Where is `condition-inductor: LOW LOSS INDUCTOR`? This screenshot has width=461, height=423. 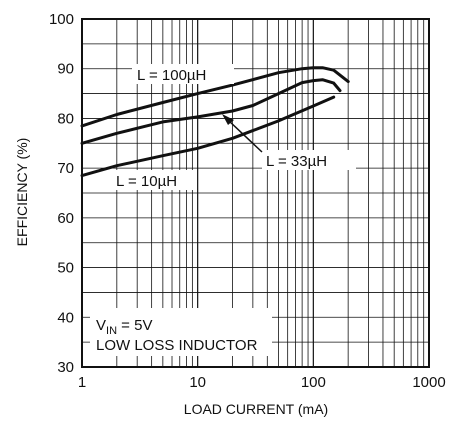
condition-inductor: LOW LOSS INDUCTOR is located at coordinates (177, 345).